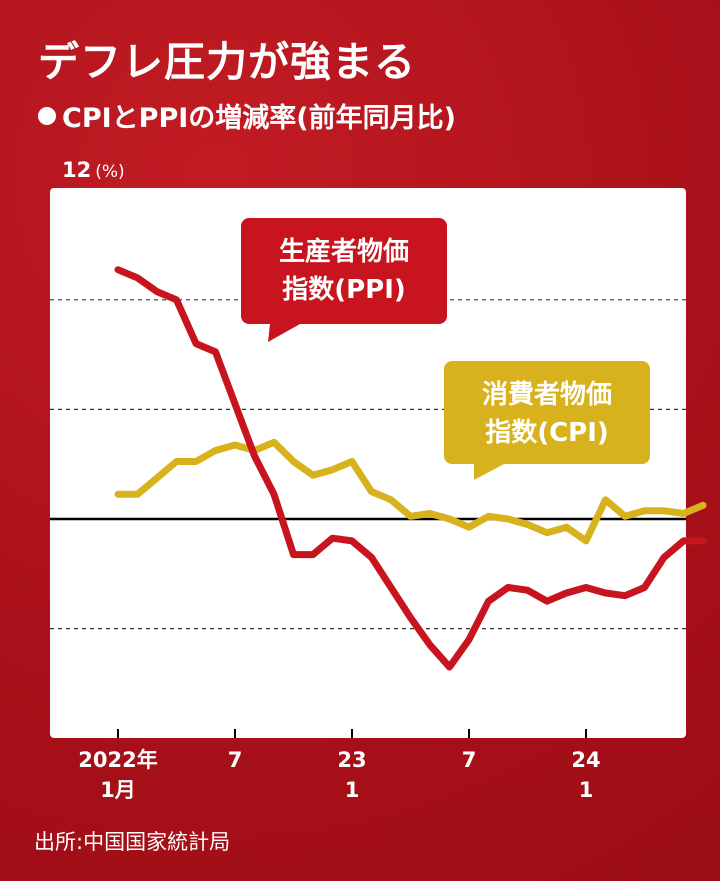  Describe the element at coordinates (344, 290) in the screenshot. I see `series-label: 指数(PPI)` at that location.